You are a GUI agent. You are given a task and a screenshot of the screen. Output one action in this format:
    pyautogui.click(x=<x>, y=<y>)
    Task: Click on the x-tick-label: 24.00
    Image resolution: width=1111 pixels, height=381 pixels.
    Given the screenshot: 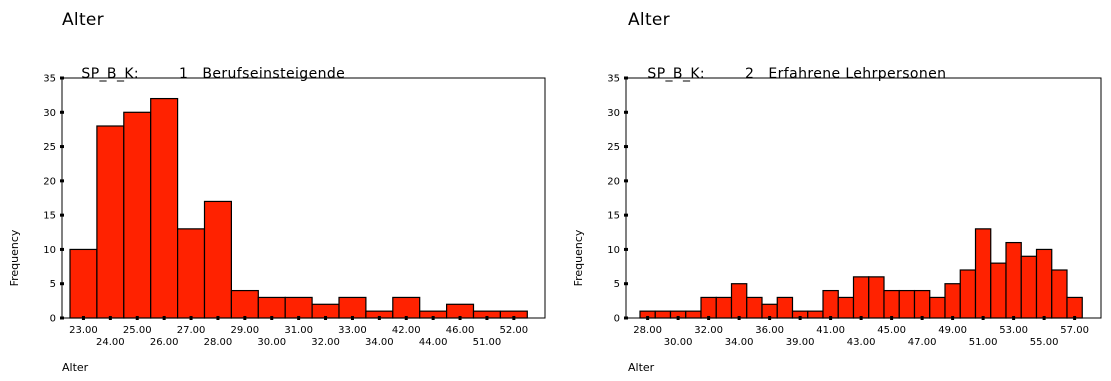 What is the action you would take?
    pyautogui.click(x=110, y=342)
    